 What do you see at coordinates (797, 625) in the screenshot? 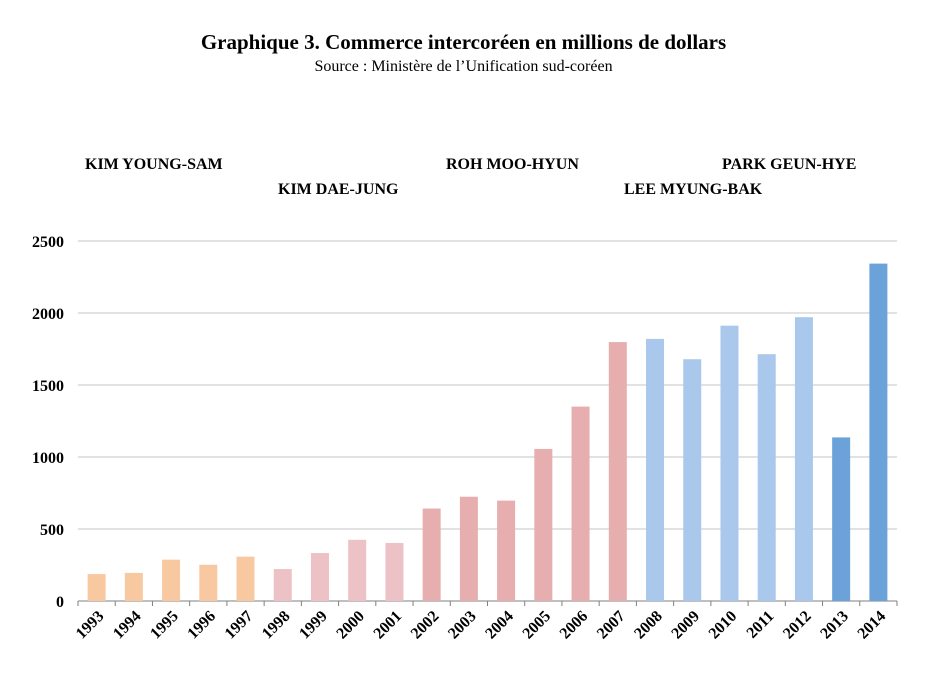
I see `x-tick-label: 2012` at bounding box center [797, 625].